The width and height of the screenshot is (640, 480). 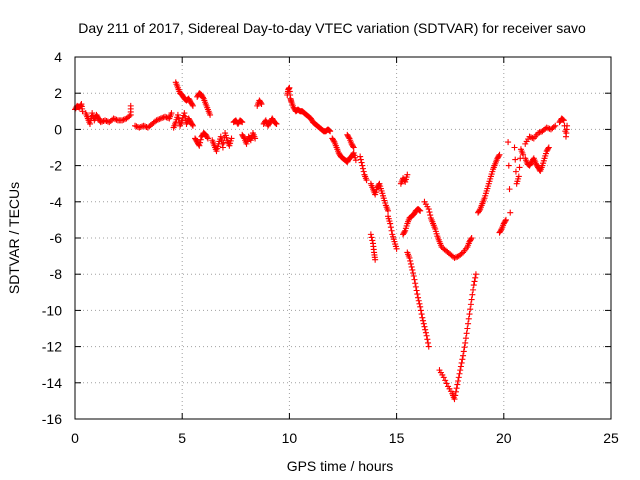 I want to click on x-tick-label: 0, so click(x=75, y=438).